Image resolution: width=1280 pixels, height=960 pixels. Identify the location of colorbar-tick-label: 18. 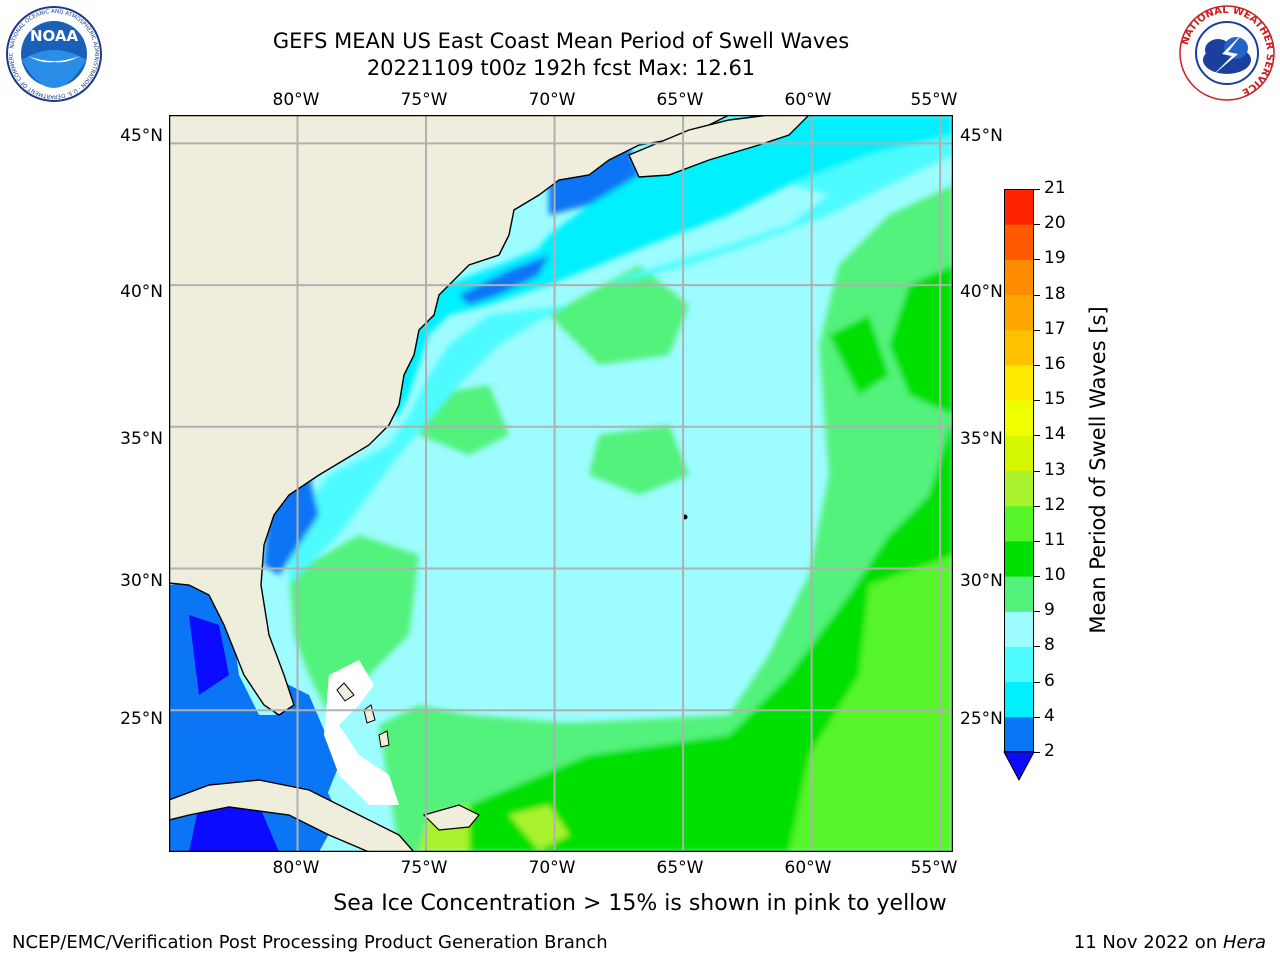
(1055, 293).